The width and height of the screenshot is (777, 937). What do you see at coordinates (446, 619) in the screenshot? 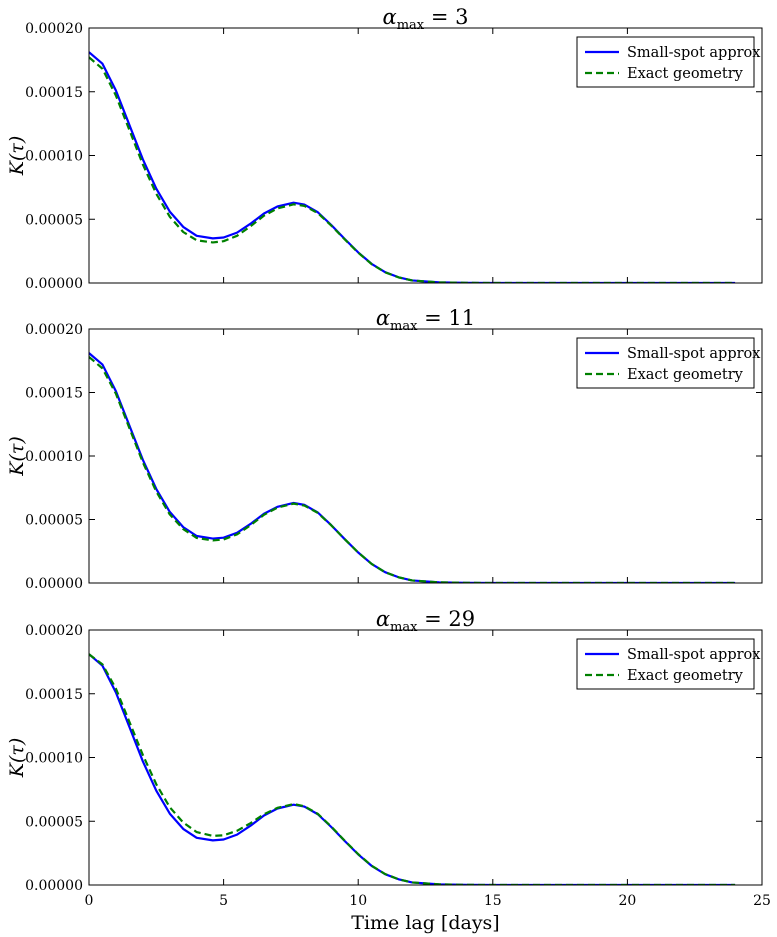
I see `title-value: = 29` at bounding box center [446, 619].